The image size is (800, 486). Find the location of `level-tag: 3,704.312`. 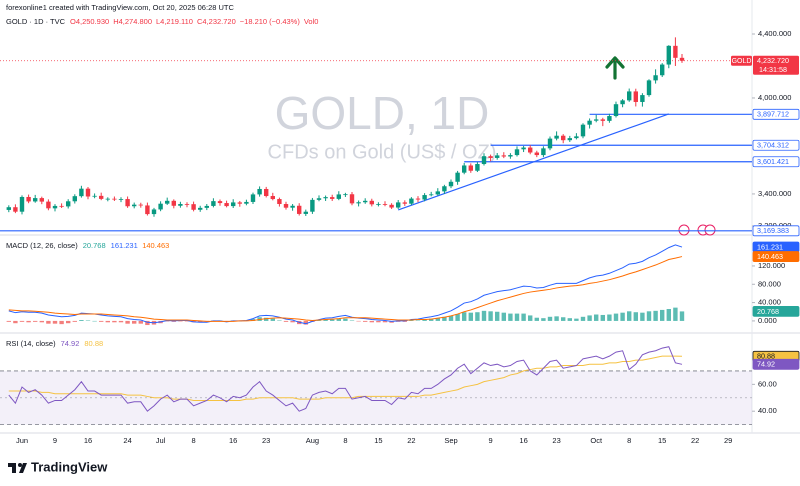

level-tag: 3,704.312 is located at coordinates (776, 145).